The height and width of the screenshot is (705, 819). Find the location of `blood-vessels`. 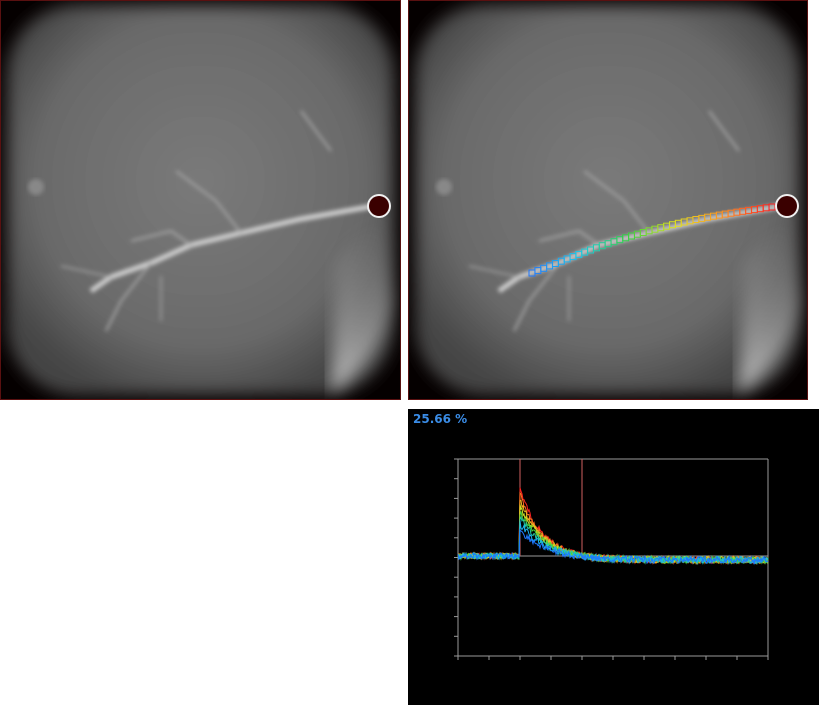

blood-vessels is located at coordinates (220, 221).